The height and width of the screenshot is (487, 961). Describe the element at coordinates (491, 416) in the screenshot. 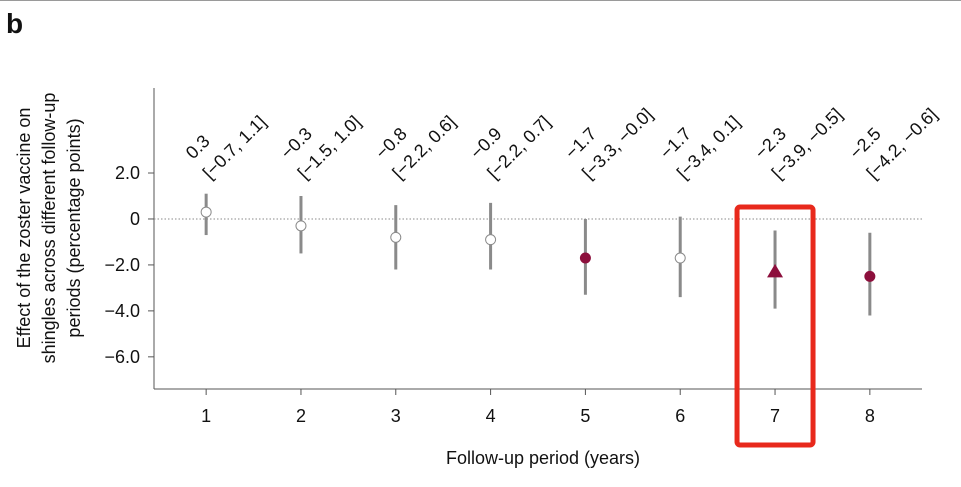

I see `x-tick-label: 4` at that location.